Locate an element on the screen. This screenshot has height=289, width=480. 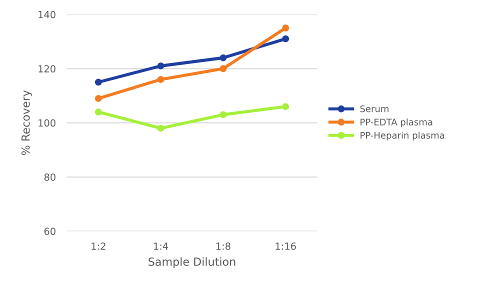
y-axis-title: % Recovery is located at coordinates (26, 123).